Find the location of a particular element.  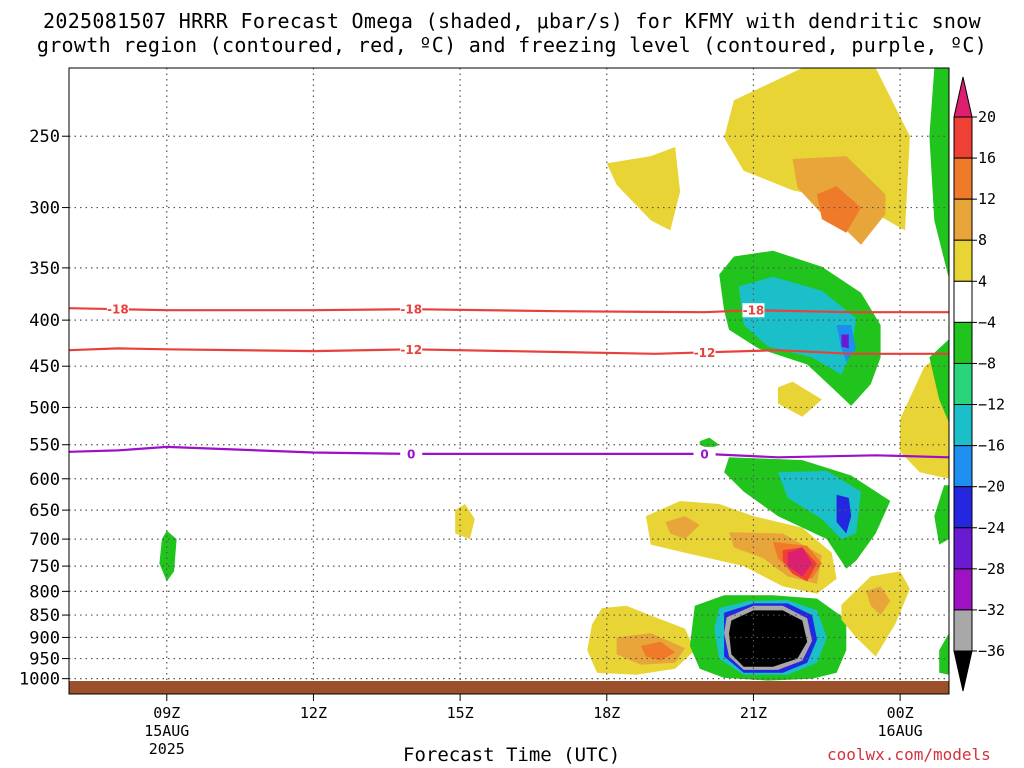

y-tick-label: 550 is located at coordinates (44, 446).